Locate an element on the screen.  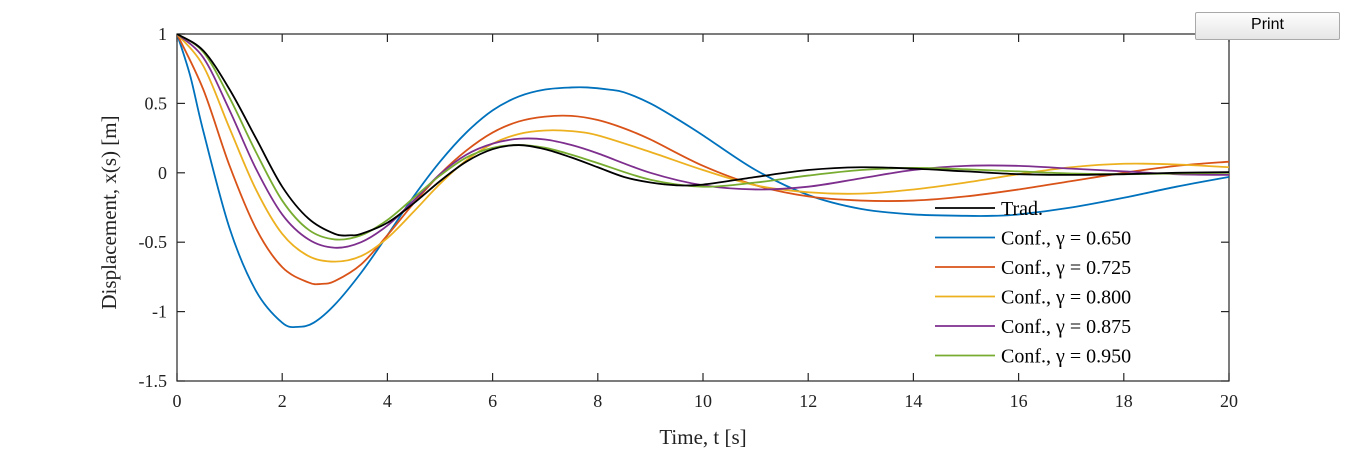
x-tick-label: 14 is located at coordinates (913, 401).